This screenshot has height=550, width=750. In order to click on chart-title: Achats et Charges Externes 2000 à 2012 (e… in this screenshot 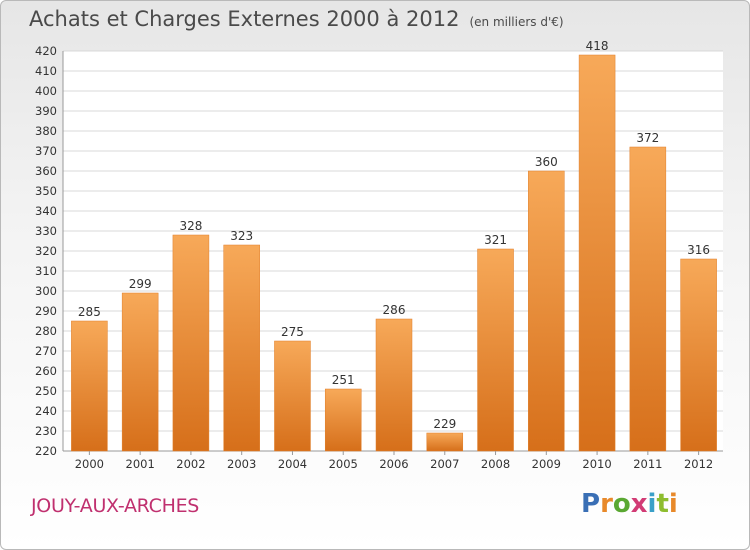, I will do `click(296, 19)`.